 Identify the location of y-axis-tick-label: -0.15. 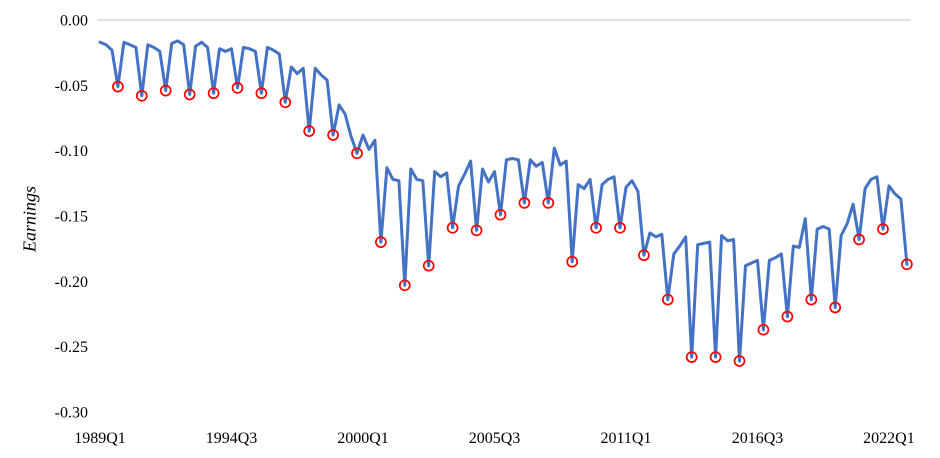
(71, 217).